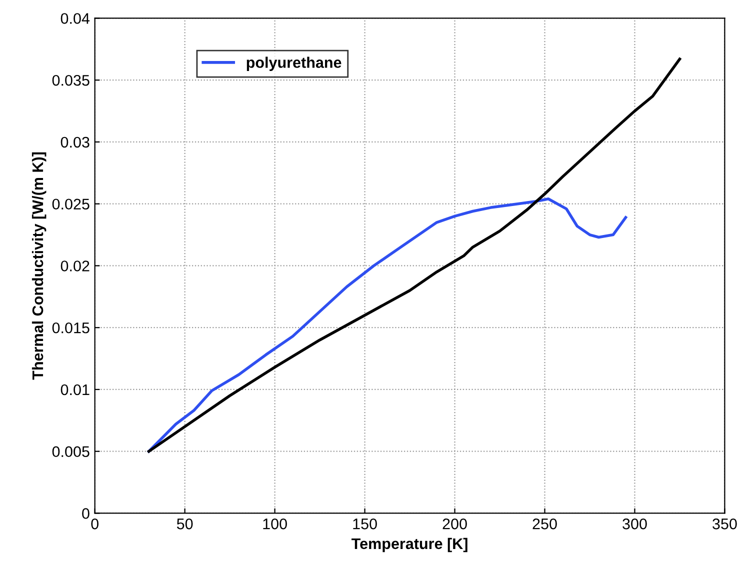 This screenshot has width=741, height=569. What do you see at coordinates (634, 524) in the screenshot?
I see `x-tick-label: 300` at bounding box center [634, 524].